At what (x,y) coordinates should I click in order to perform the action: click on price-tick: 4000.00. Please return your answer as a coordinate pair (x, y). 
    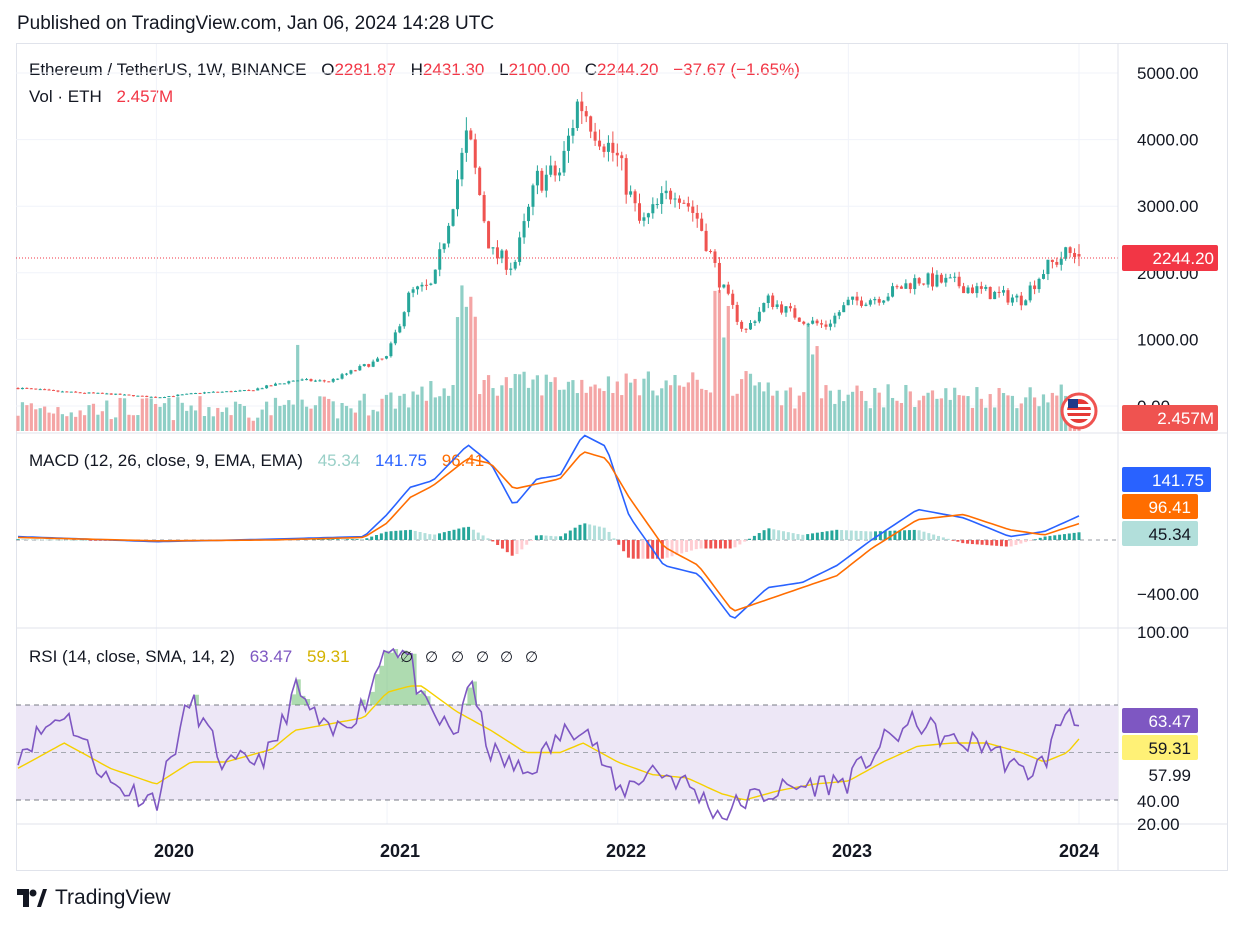
    Looking at the image, I should click on (1167, 140).